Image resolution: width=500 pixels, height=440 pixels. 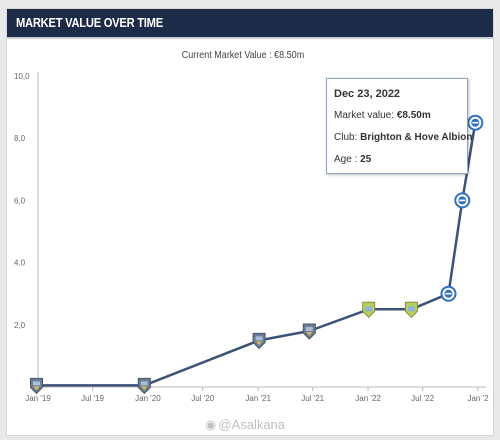 What do you see at coordinates (478, 398) in the screenshot?
I see `x-tick-label: Jan '2` at bounding box center [478, 398].